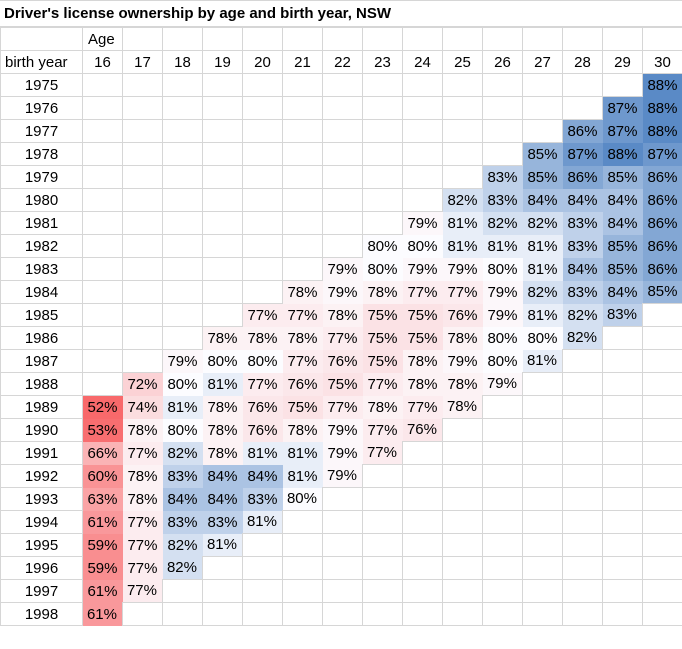  Describe the element at coordinates (582, 62) in the screenshot. I see `age-column-header: 28` at that location.